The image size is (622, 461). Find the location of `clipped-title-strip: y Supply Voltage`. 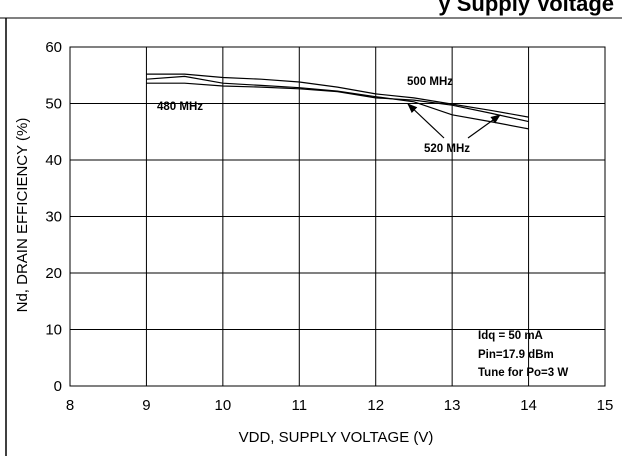

clipped-title-strip: y Supply Voltage is located at coordinates (311, 9).